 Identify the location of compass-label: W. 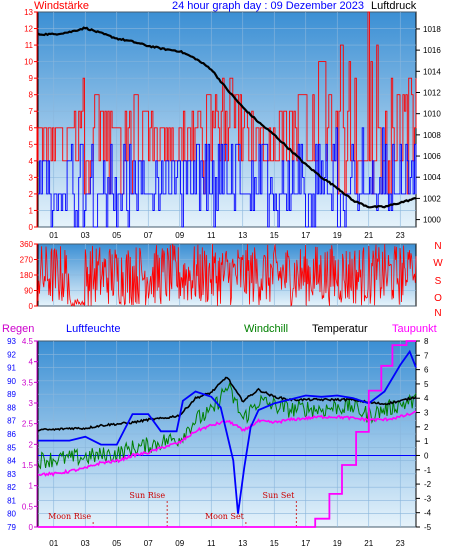
(438, 263).